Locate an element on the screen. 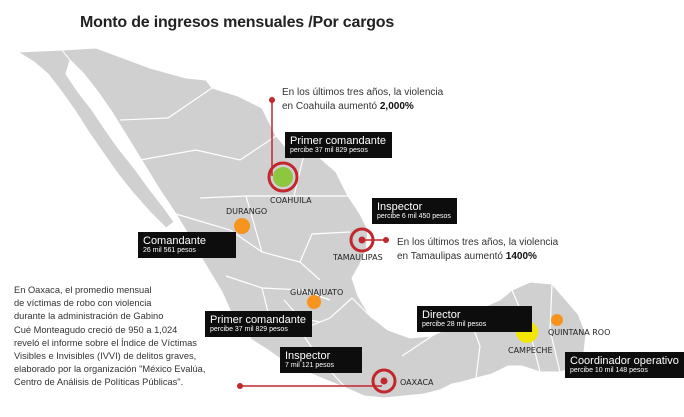 The width and height of the screenshot is (684, 417). coahuila-green-marker is located at coordinates (283, 177).